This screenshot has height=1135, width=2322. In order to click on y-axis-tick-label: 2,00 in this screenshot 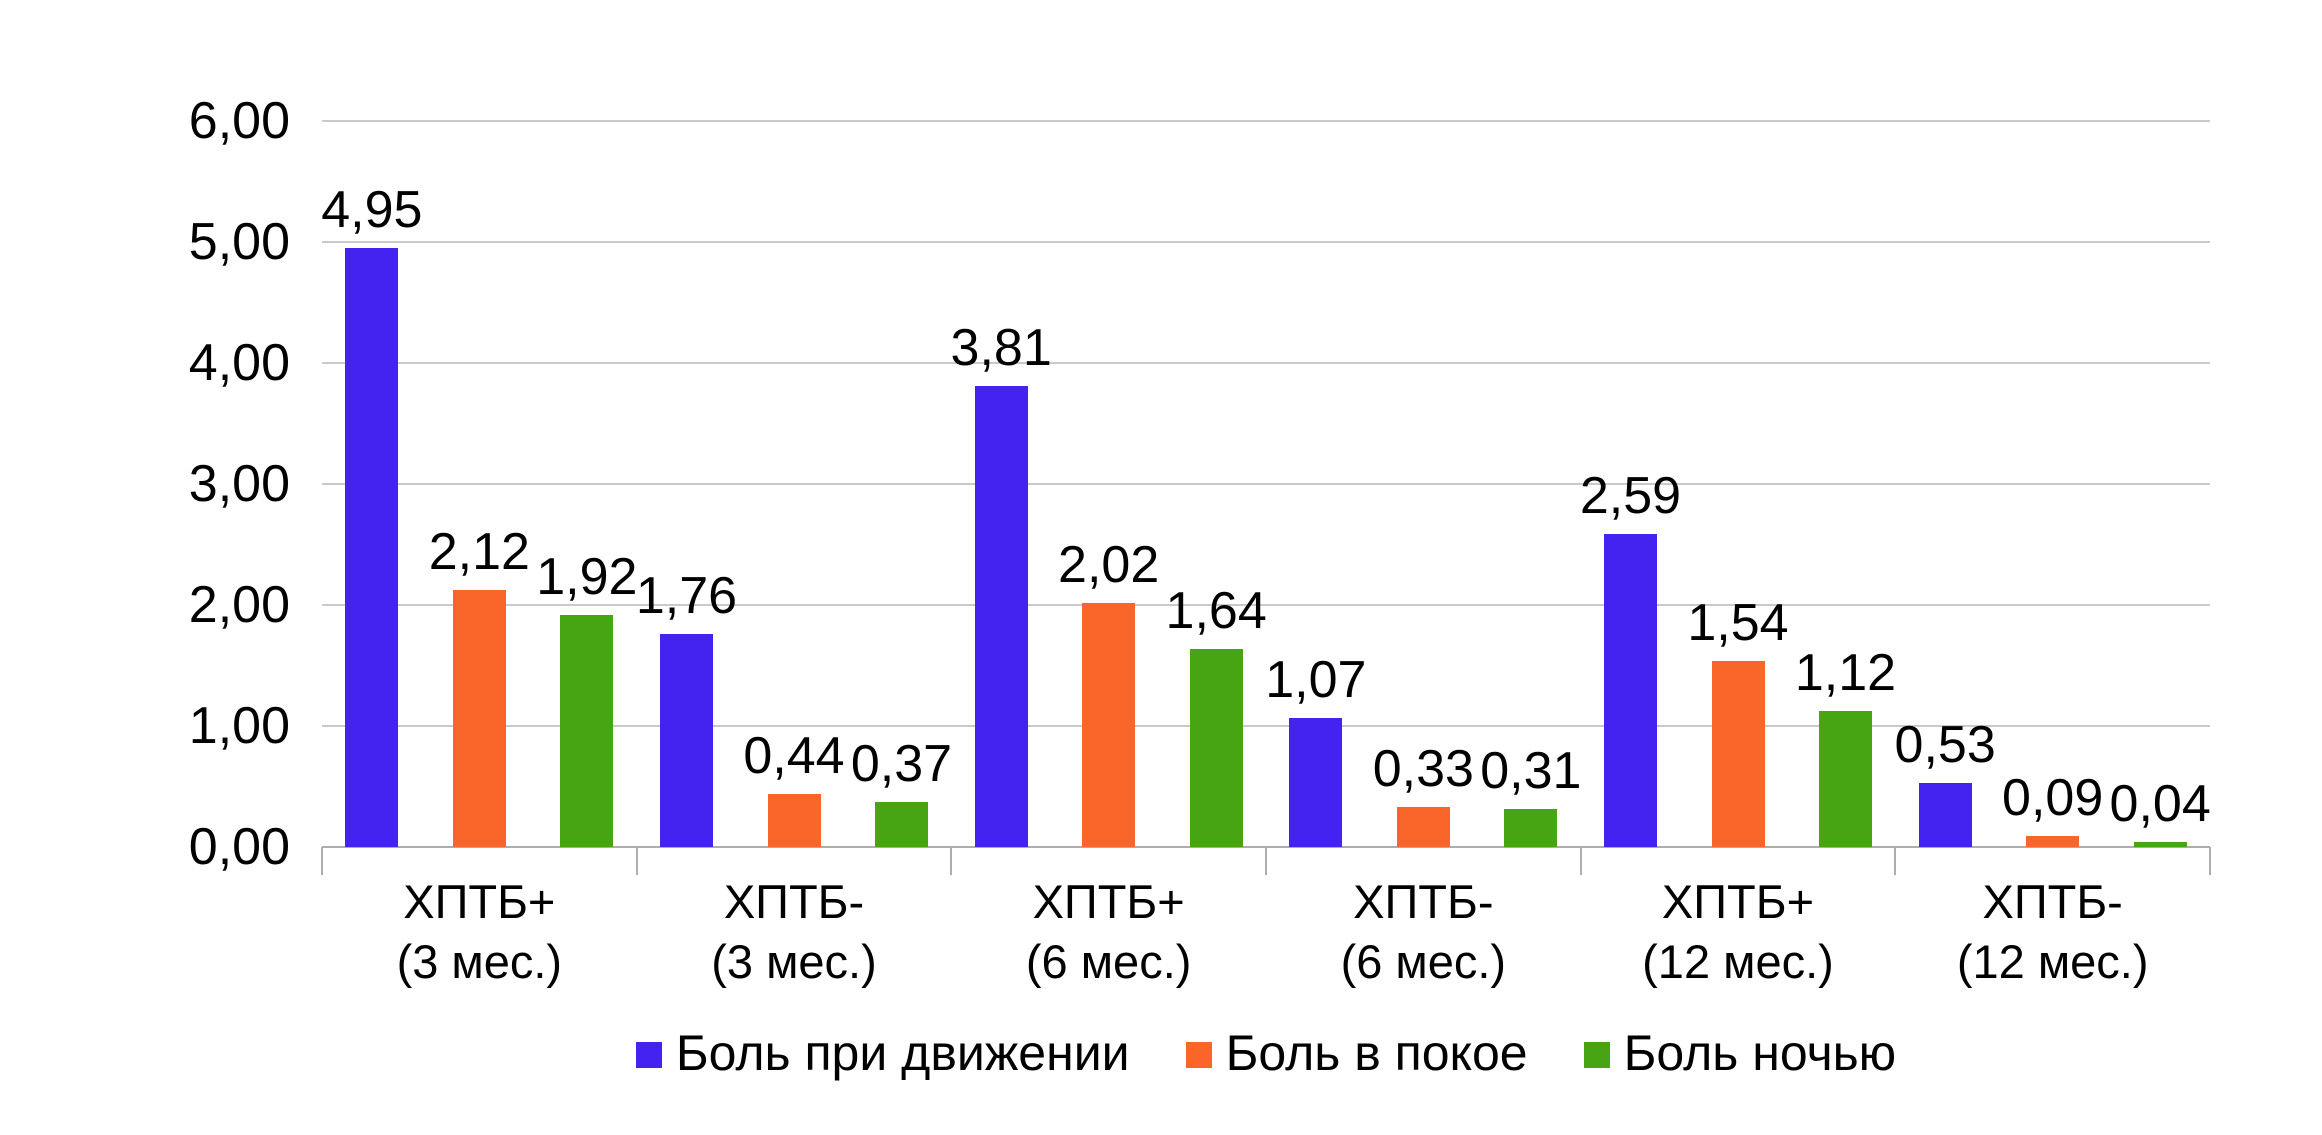, I will do `click(239, 605)`.